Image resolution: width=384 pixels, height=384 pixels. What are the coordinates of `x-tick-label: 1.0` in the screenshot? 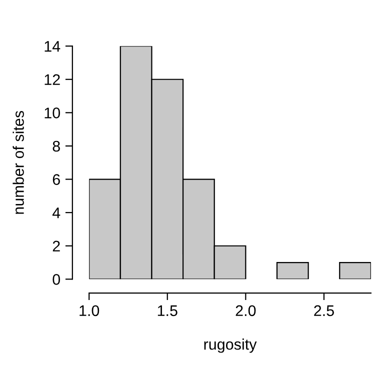 It's located at (90, 310).